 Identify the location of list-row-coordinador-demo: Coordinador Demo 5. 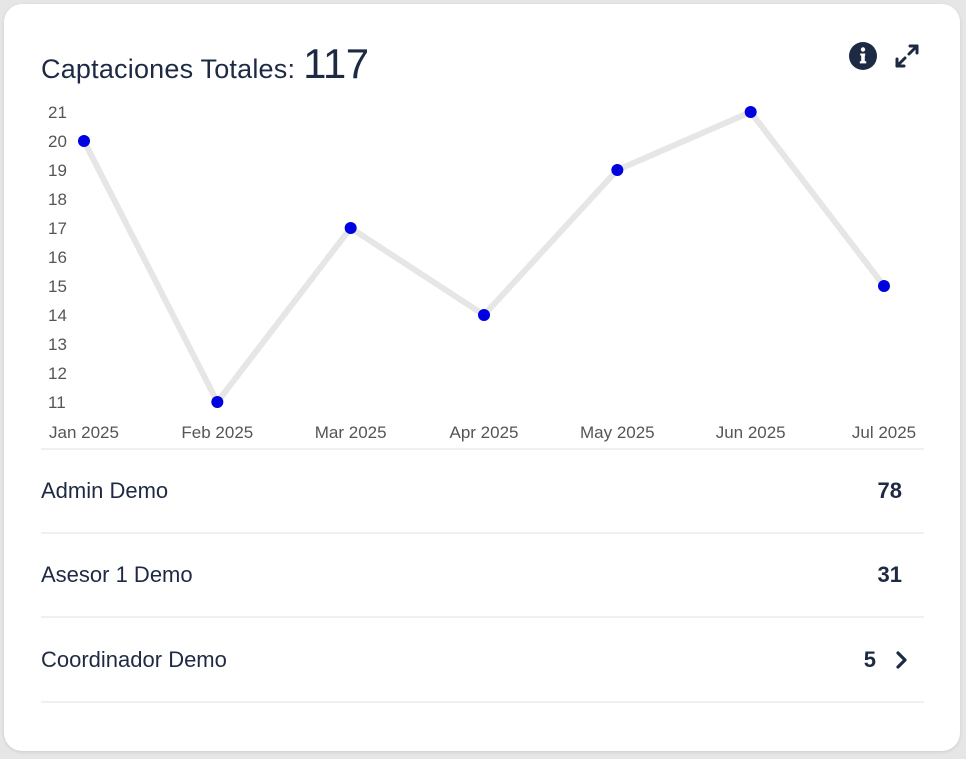
(482, 659).